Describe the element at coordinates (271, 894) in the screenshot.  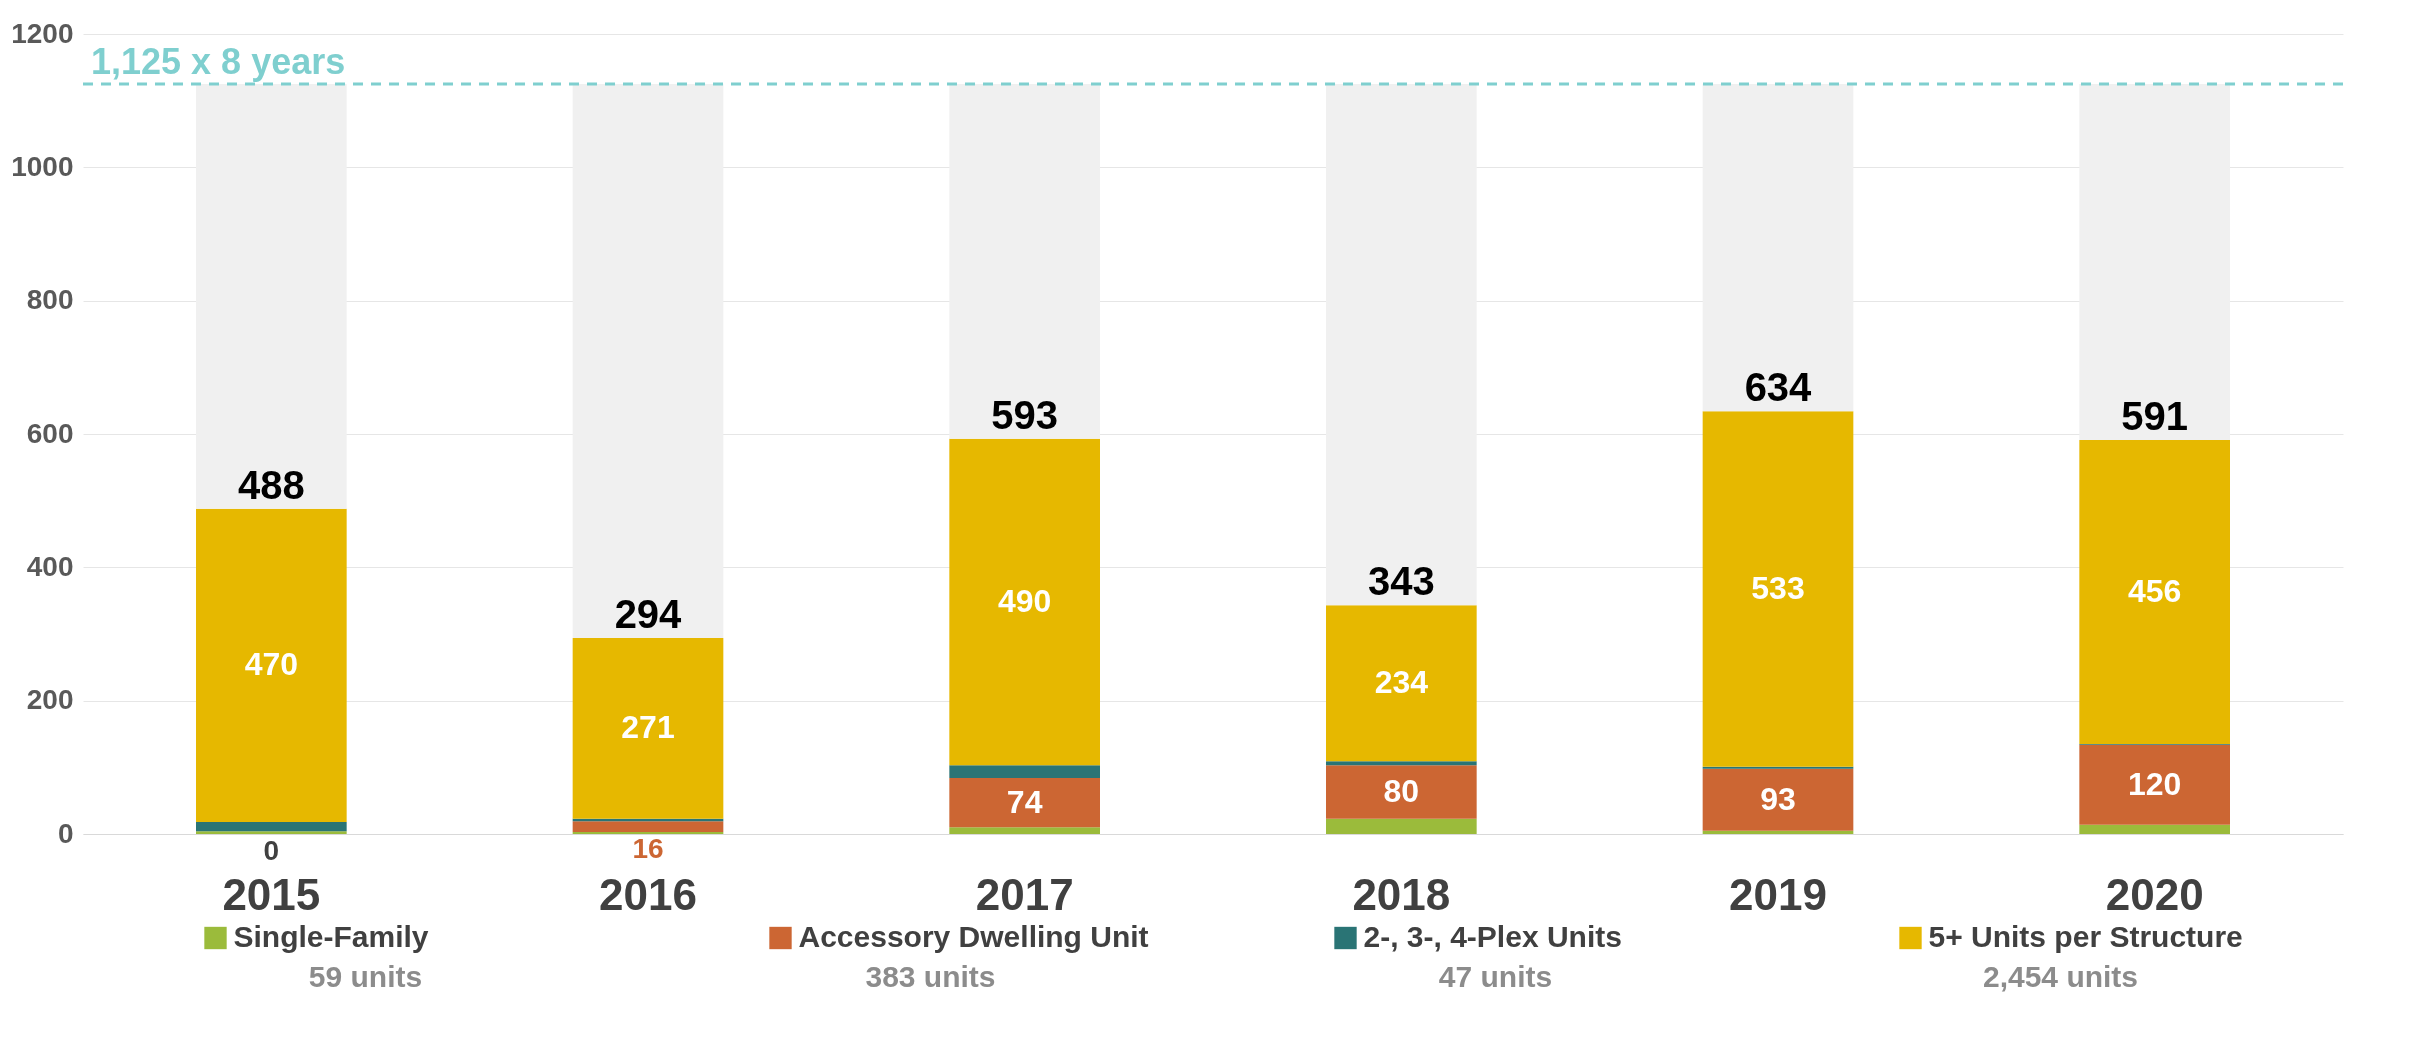
I see `x-tick-label: 2015` at that location.